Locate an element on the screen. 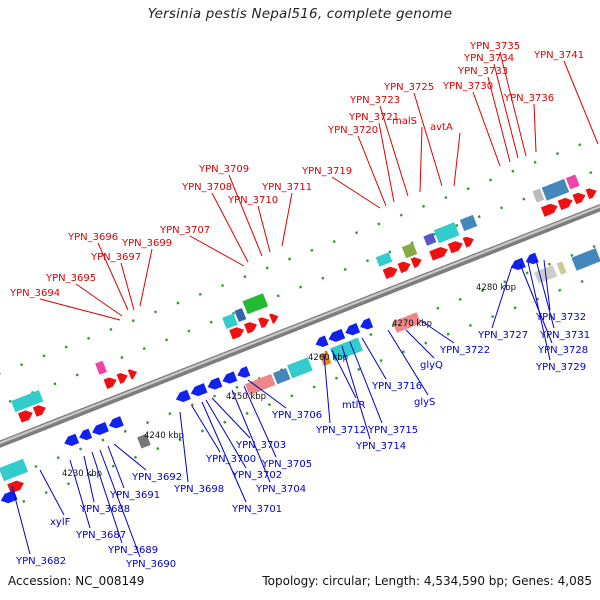 This screenshot has width=600, height=600. top-gene-label: YPN_3707 is located at coordinates (184, 230).